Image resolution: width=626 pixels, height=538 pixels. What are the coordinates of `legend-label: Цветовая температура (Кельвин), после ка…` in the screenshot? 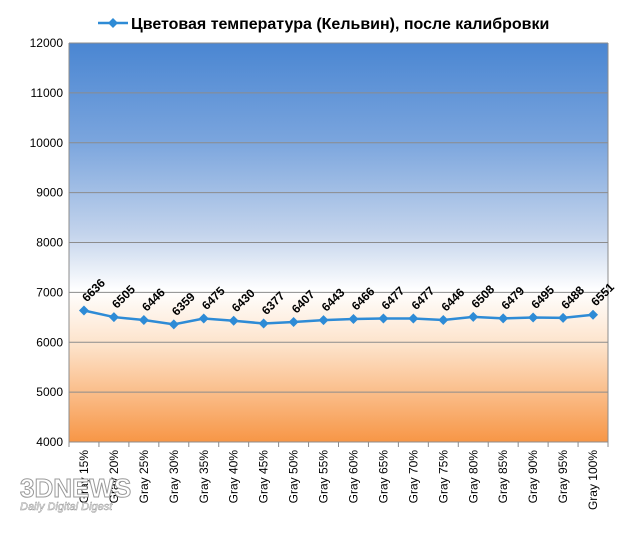 It's located at (340, 24).